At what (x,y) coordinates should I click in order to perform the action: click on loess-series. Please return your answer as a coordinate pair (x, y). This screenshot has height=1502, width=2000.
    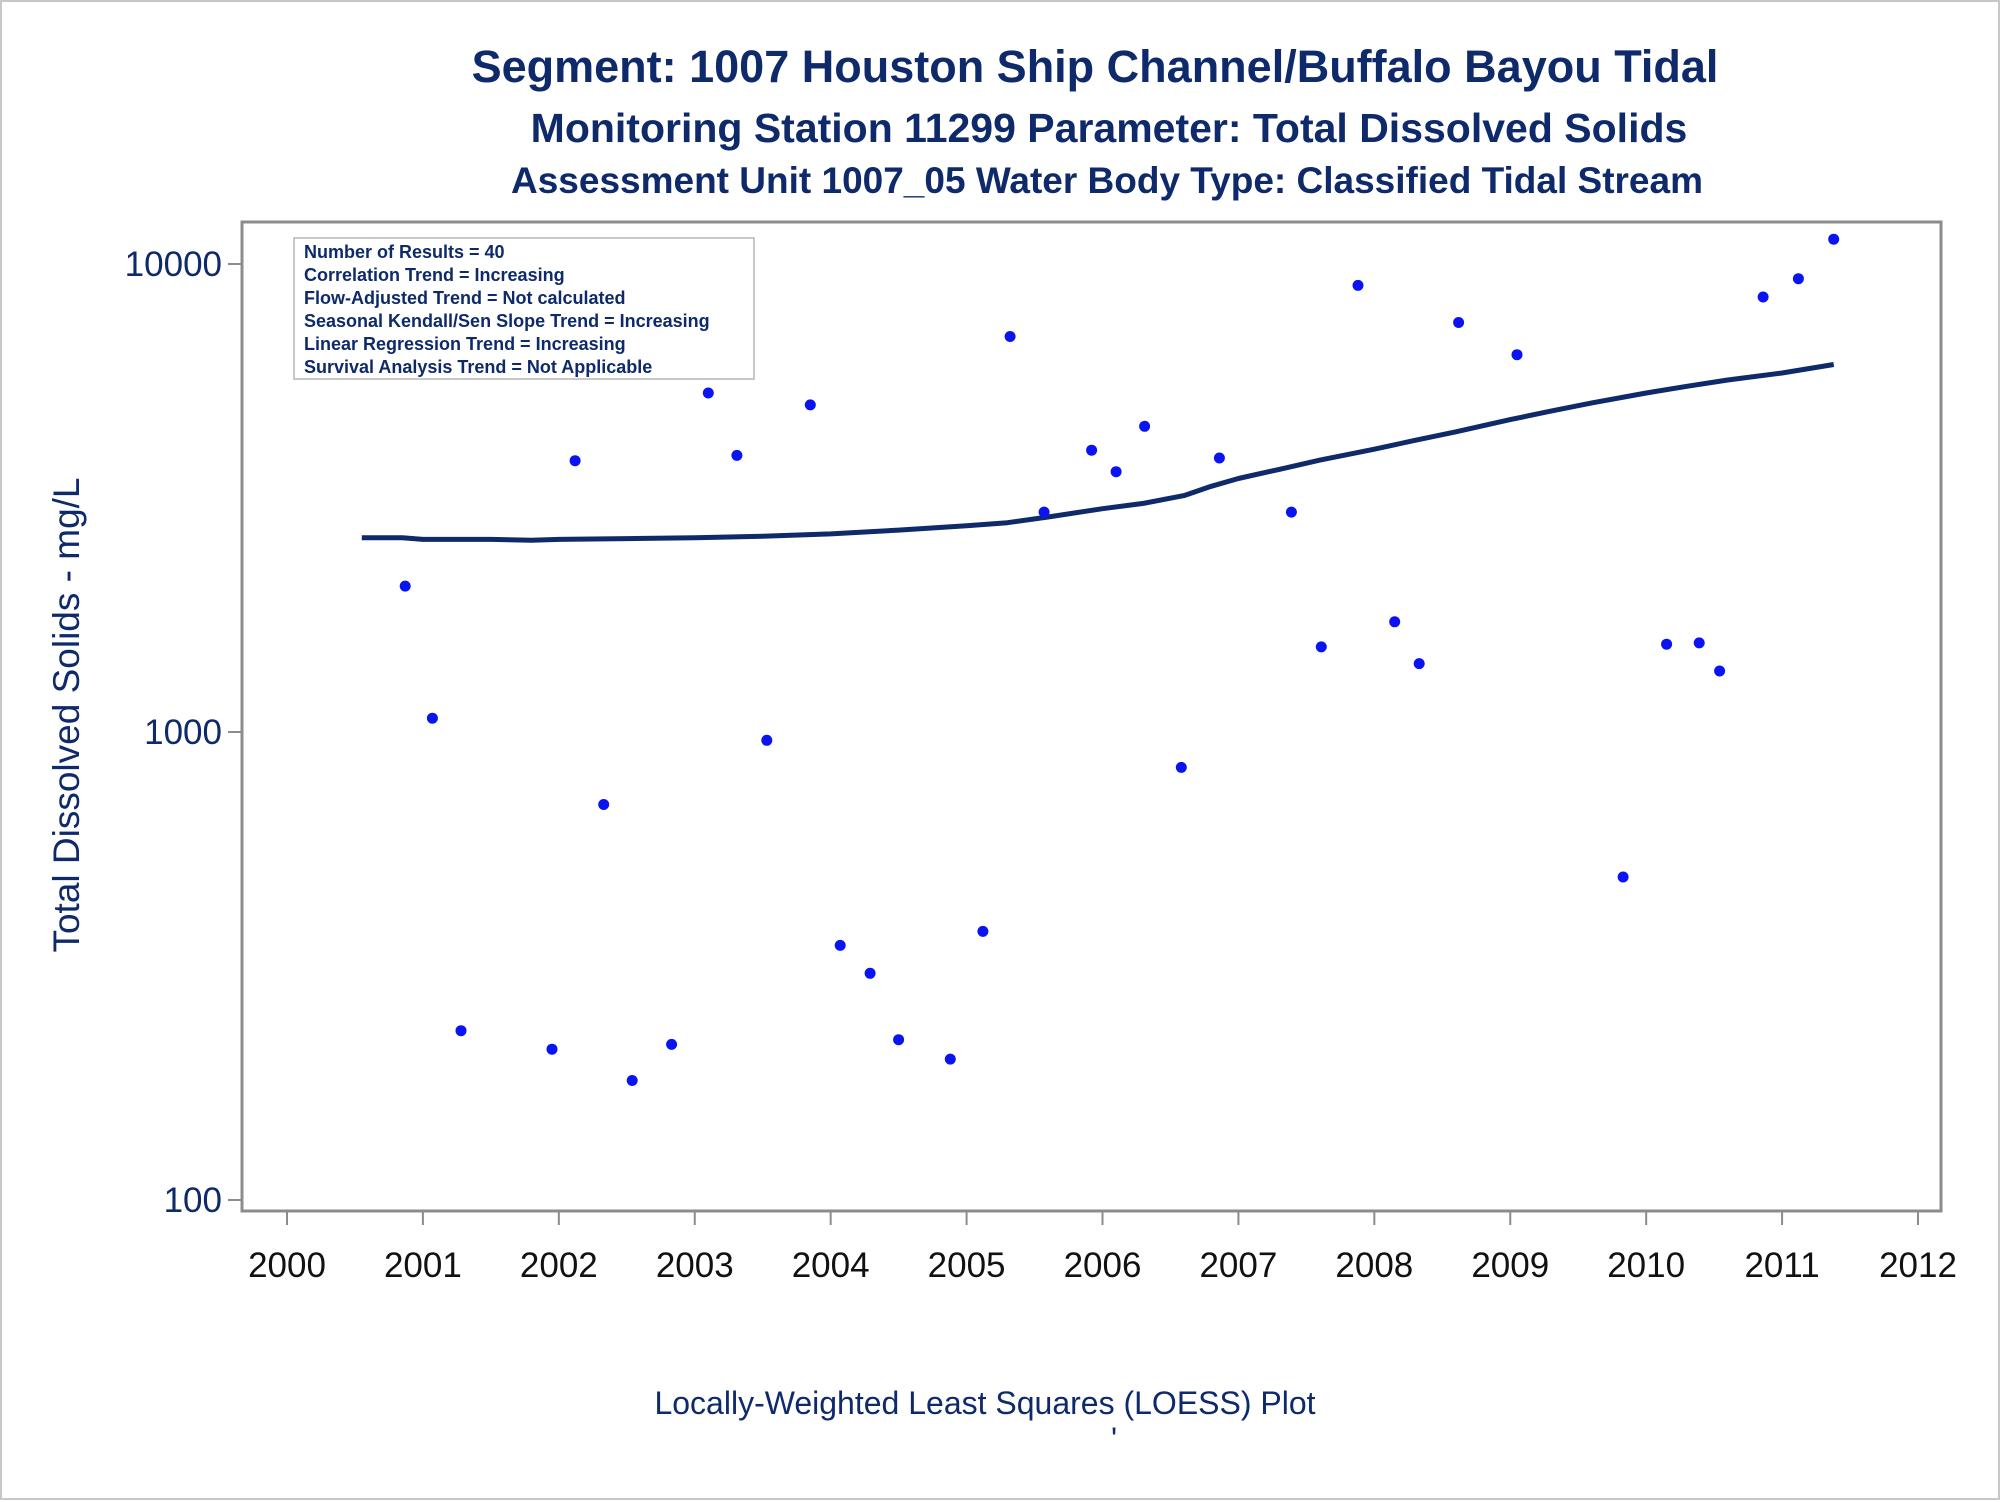
    Looking at the image, I should click on (1098, 452).